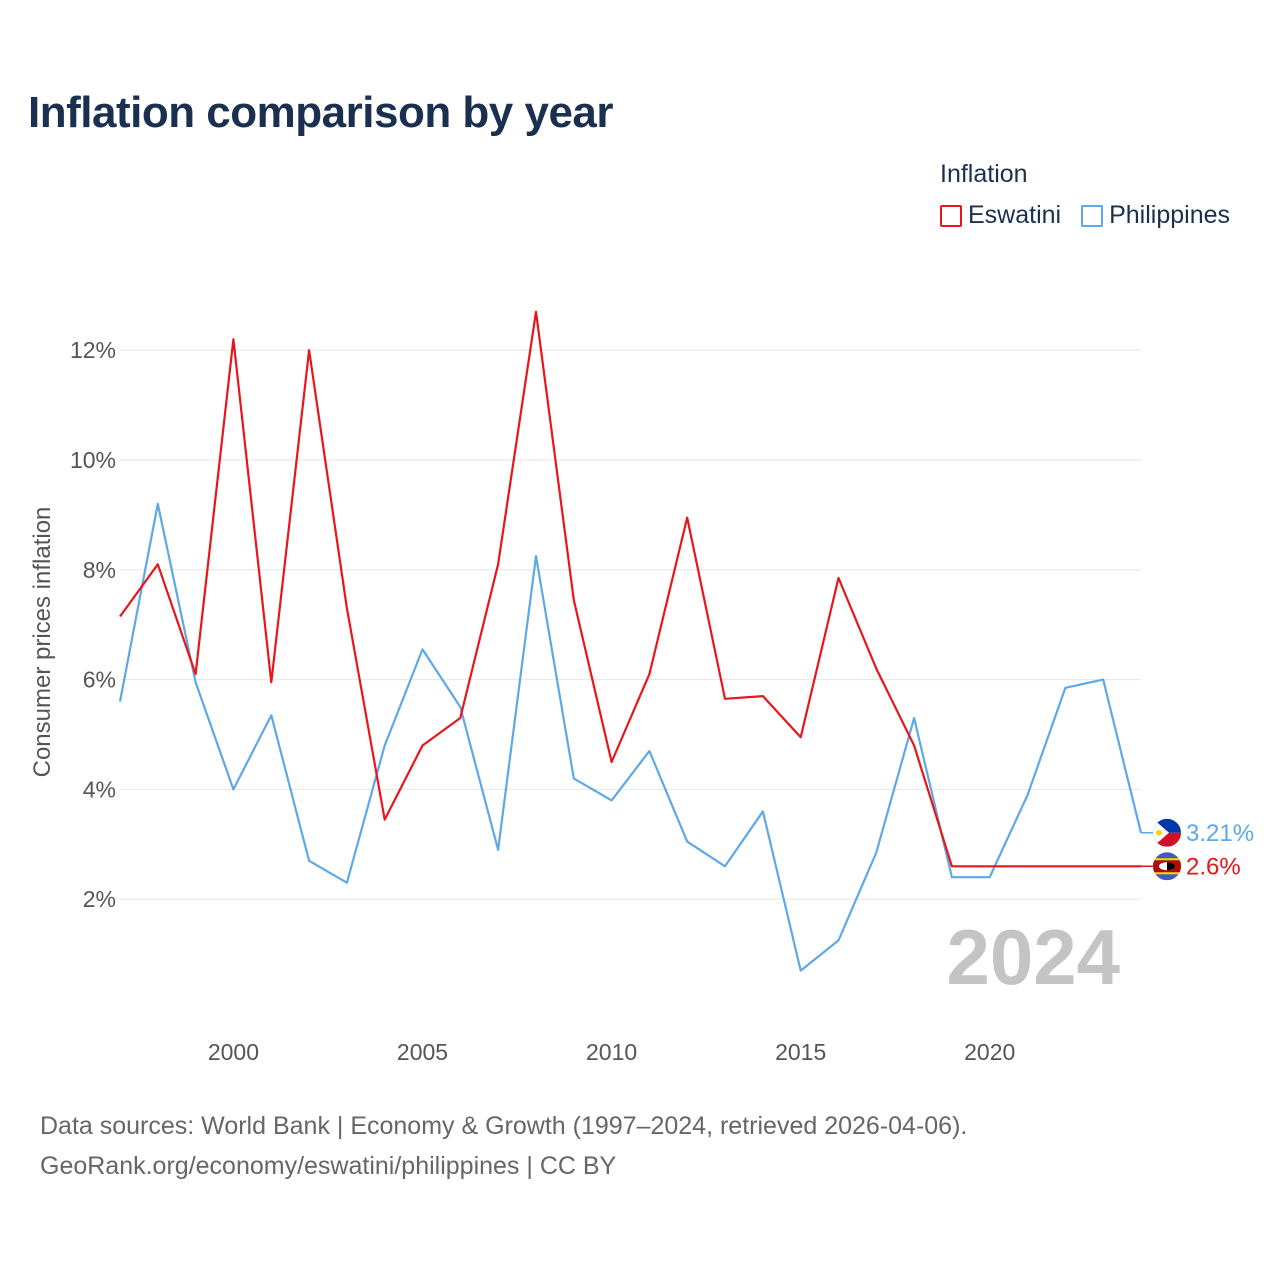  Describe the element at coordinates (233, 1052) in the screenshot. I see `x-tick-label: 2000` at that location.